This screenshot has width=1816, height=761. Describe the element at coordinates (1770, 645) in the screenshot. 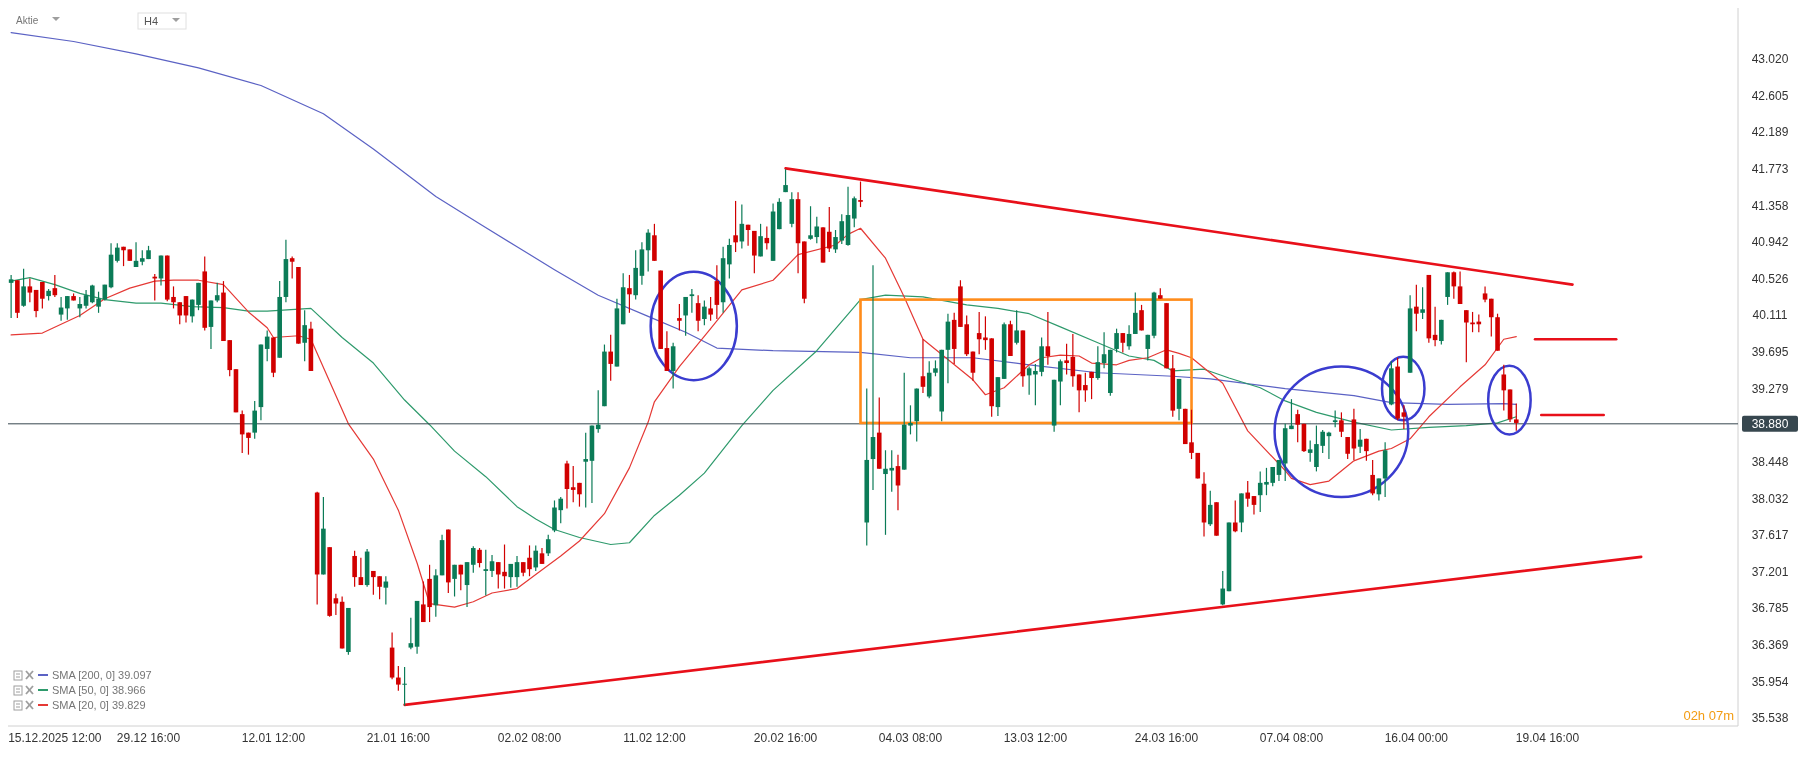

I see `y-tick-label: 36.369` at that location.